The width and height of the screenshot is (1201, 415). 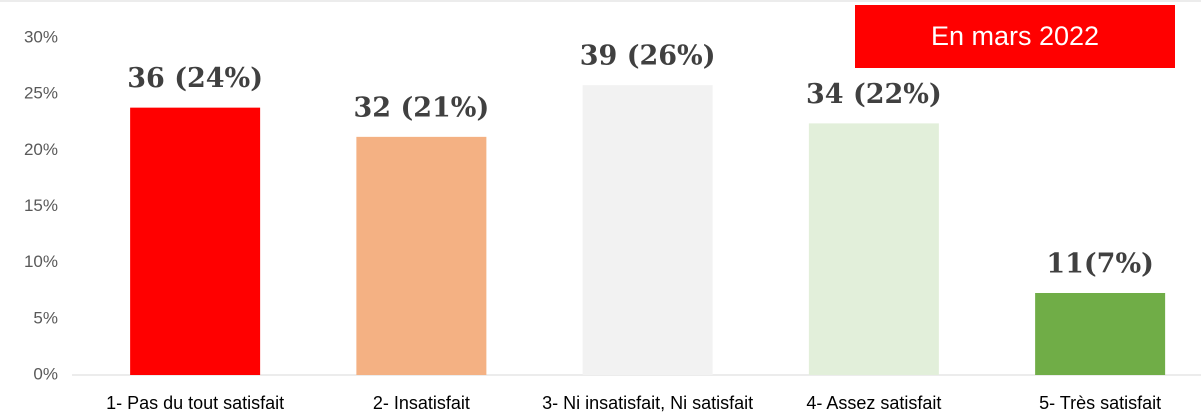 I want to click on y-tick-label: 10%, so click(x=41, y=261).